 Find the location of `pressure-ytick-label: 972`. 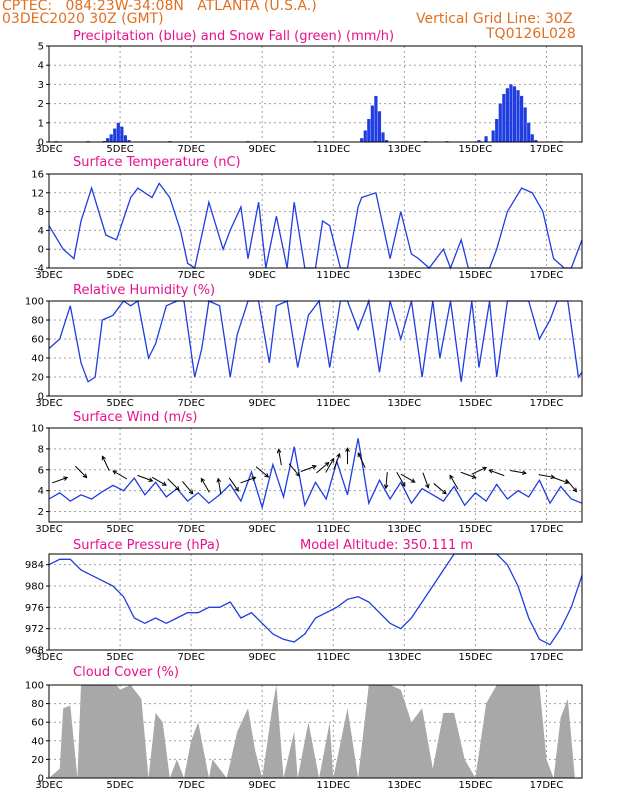

pressure-ytick-label: 972 is located at coordinates (34, 629).